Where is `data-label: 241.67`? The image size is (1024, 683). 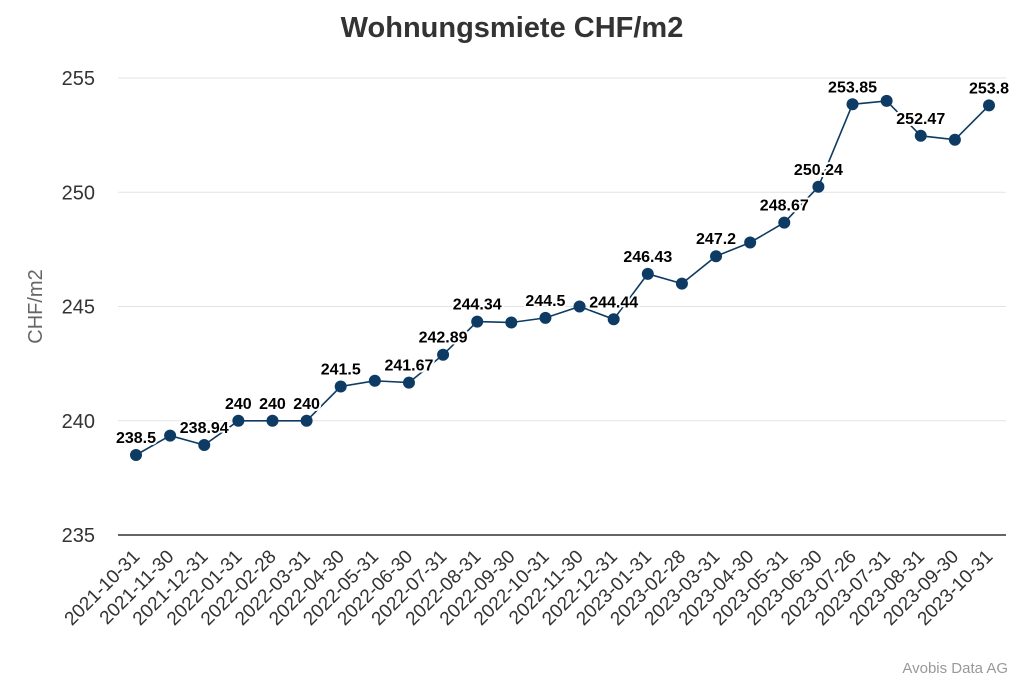 data-label: 241.67 is located at coordinates (408, 366).